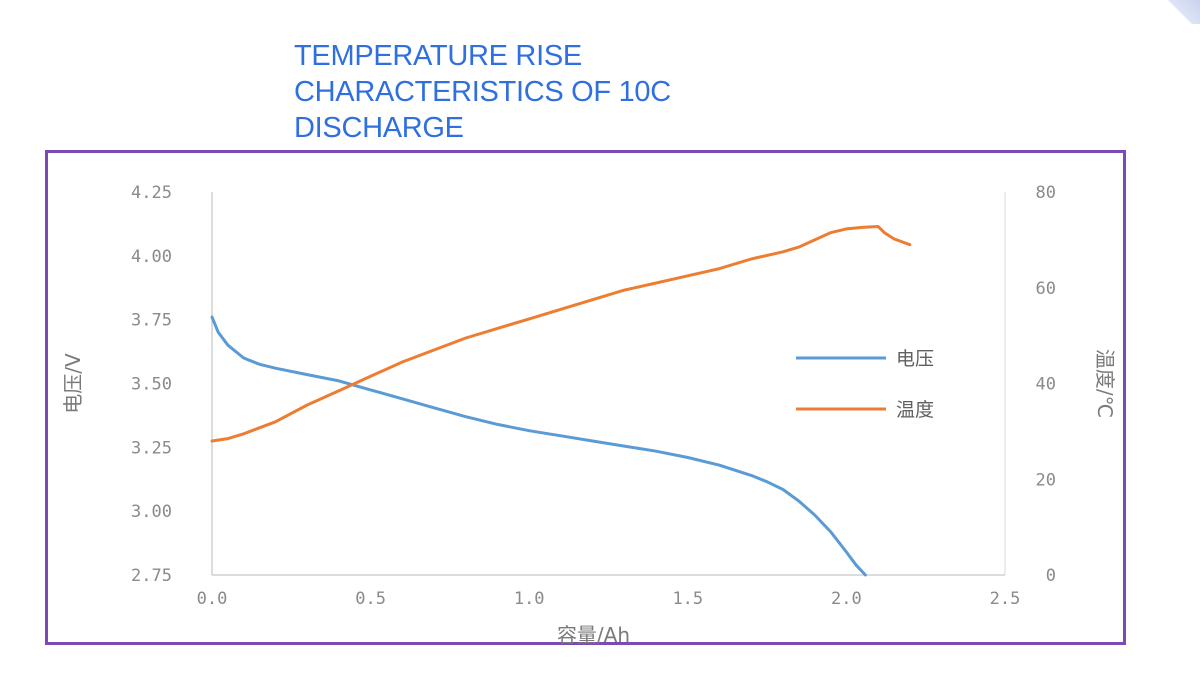 This screenshot has height=684, width=1200. Describe the element at coordinates (1046, 385) in the screenshot. I see `y2-tick-label: 40` at that location.